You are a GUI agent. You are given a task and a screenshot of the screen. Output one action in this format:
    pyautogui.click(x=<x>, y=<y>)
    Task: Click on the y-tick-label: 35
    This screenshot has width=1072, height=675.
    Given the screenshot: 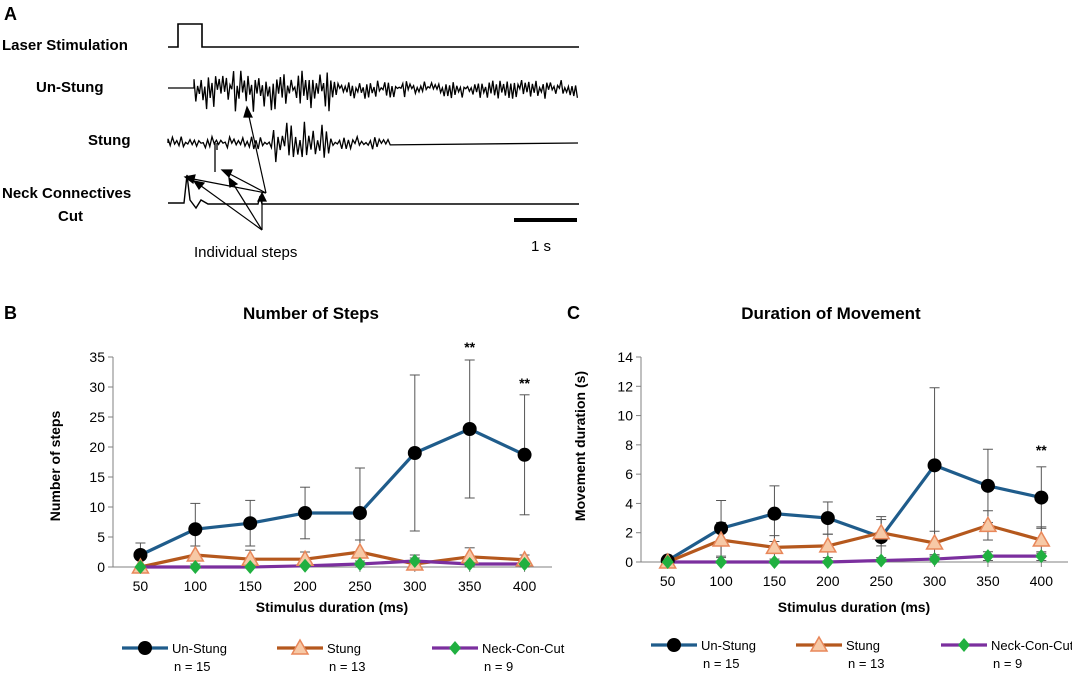 What is the action you would take?
    pyautogui.click(x=97, y=357)
    